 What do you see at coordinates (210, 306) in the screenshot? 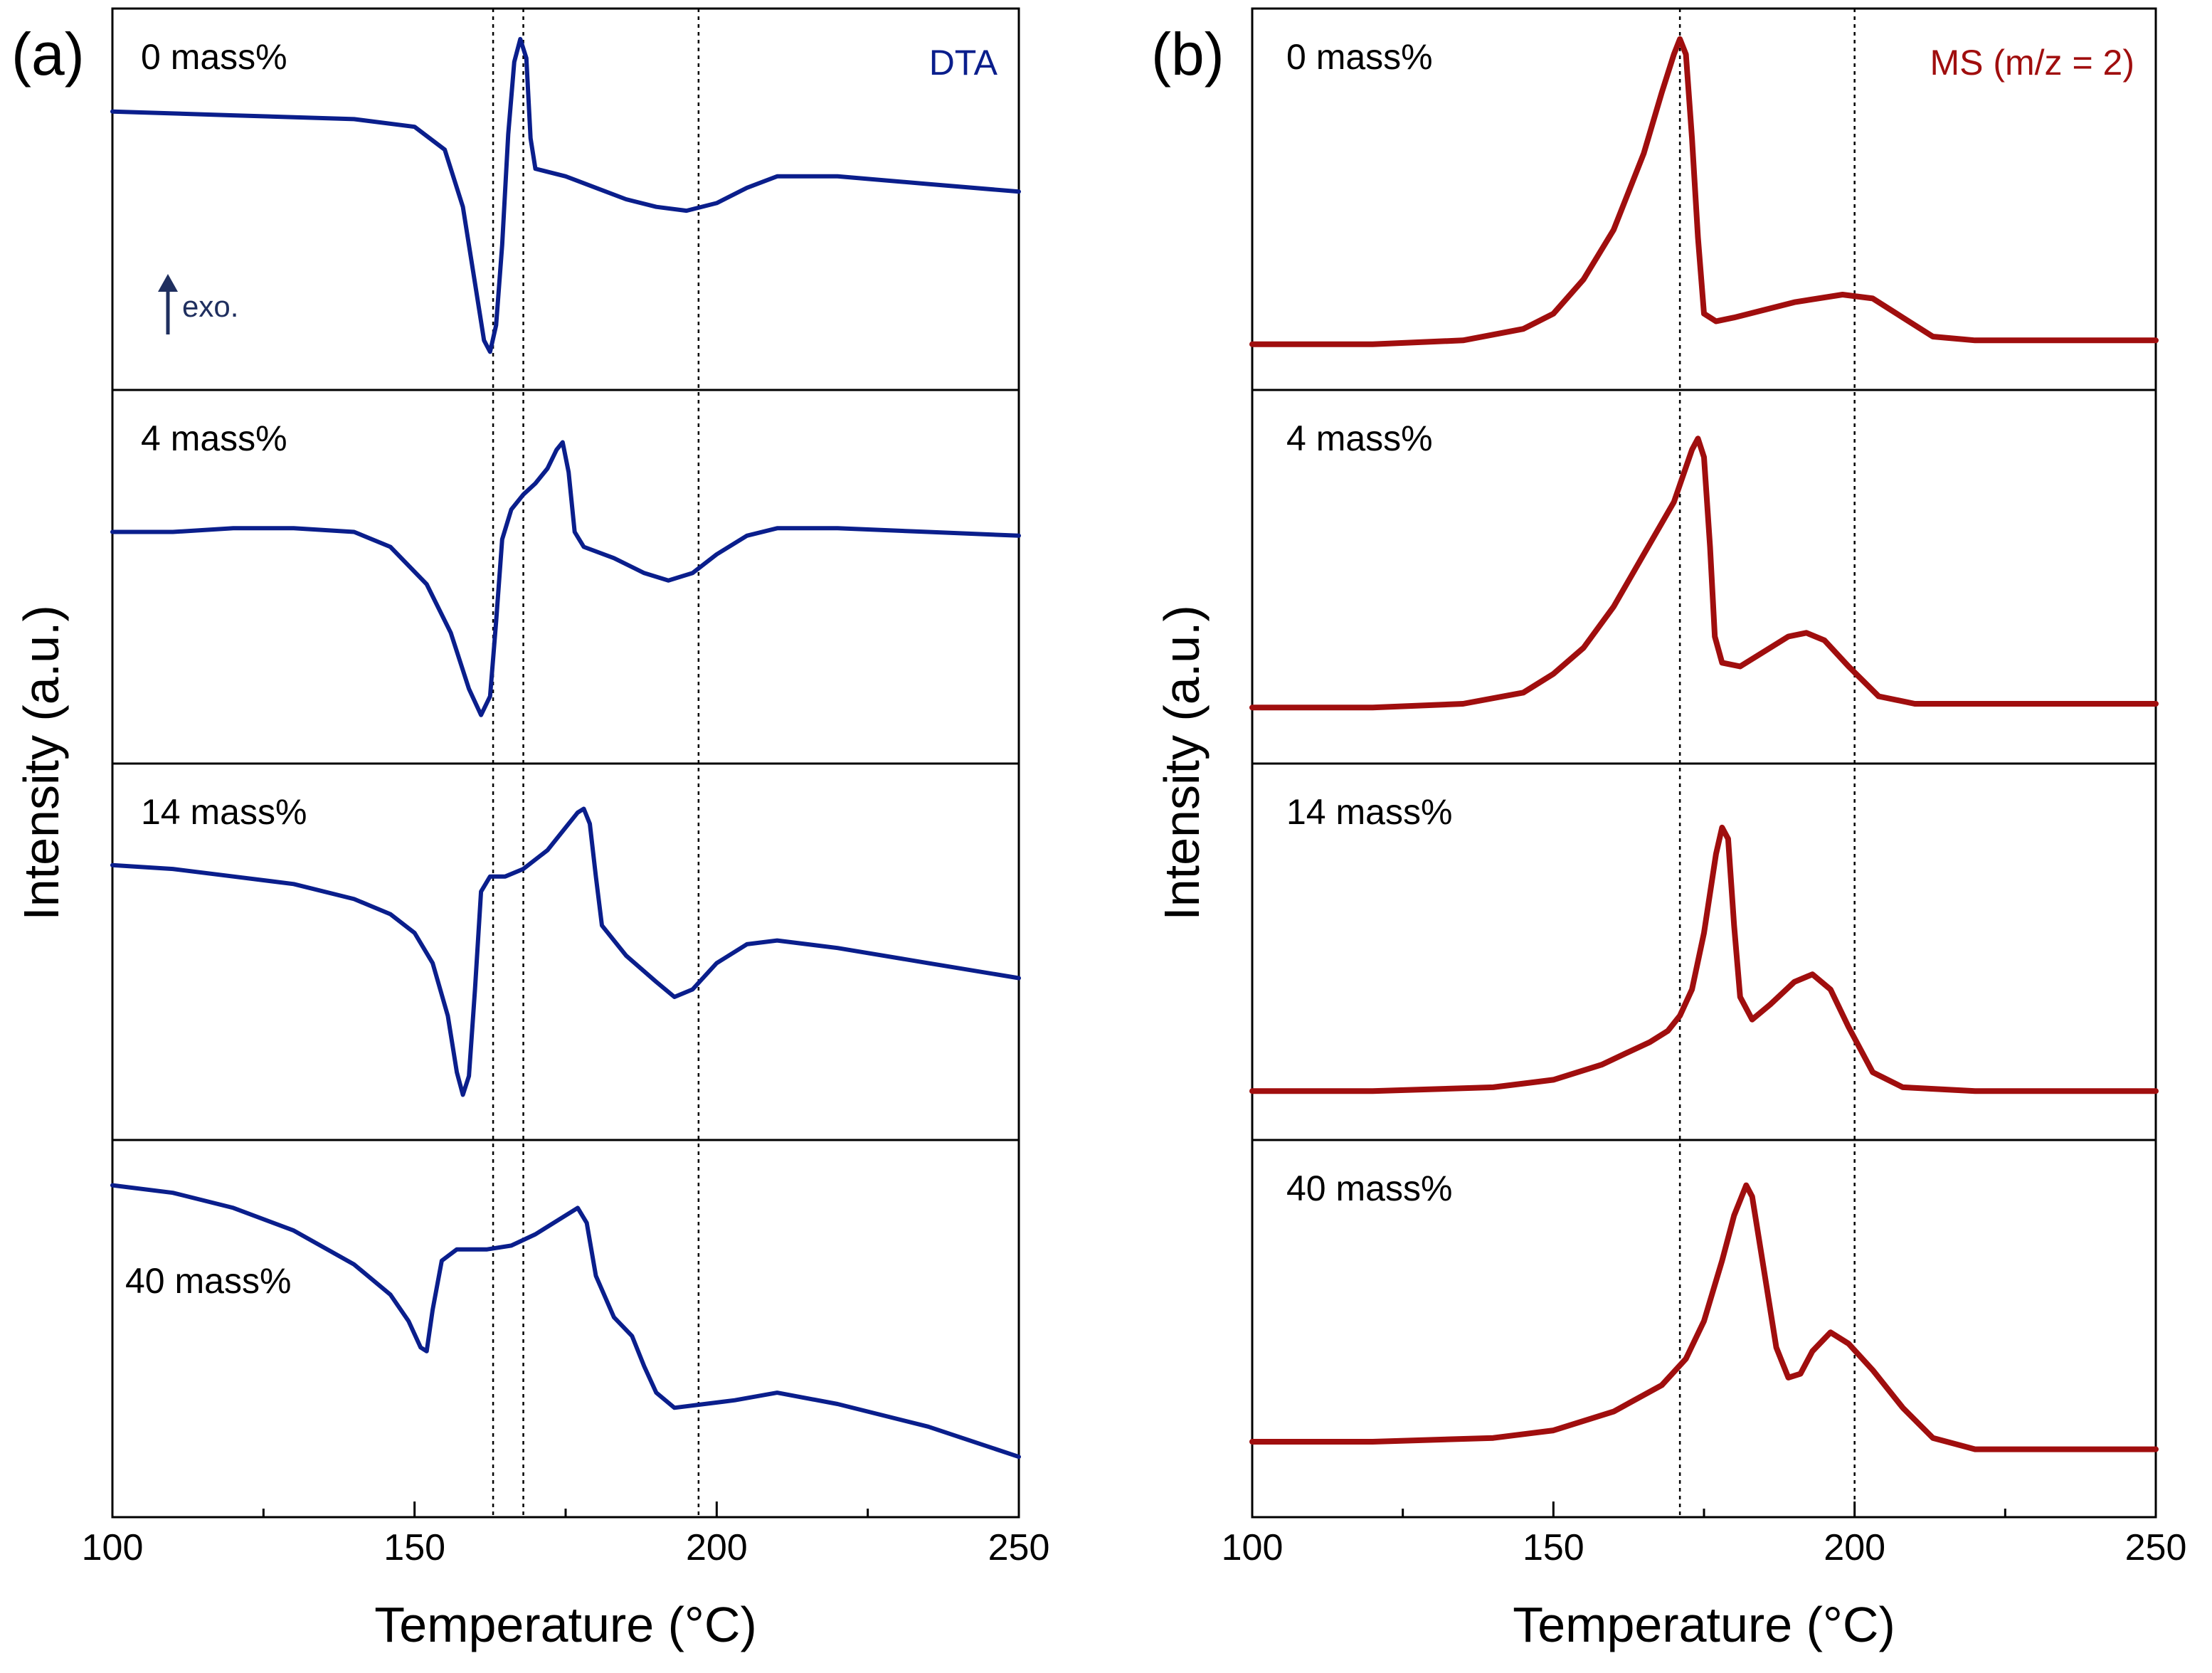
I see `annotation-exo: exo.` at bounding box center [210, 306].